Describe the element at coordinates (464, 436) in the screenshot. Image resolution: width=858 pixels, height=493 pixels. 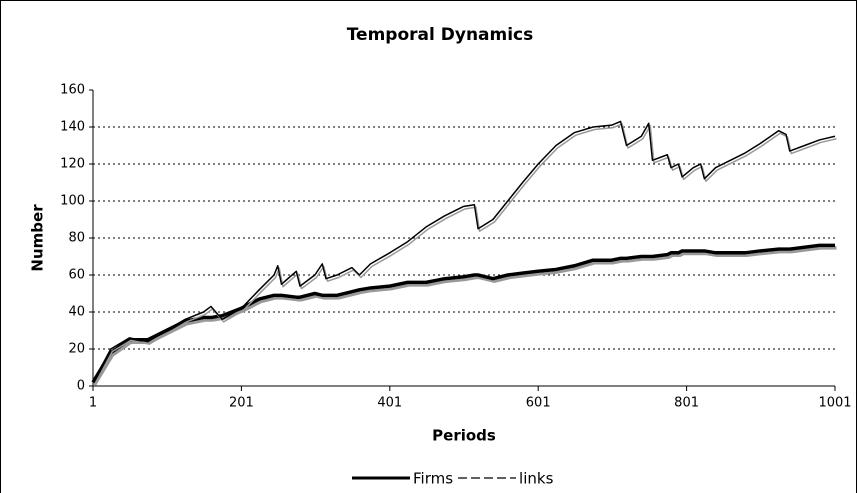
I see `x-axis-label: Periods` at that location.